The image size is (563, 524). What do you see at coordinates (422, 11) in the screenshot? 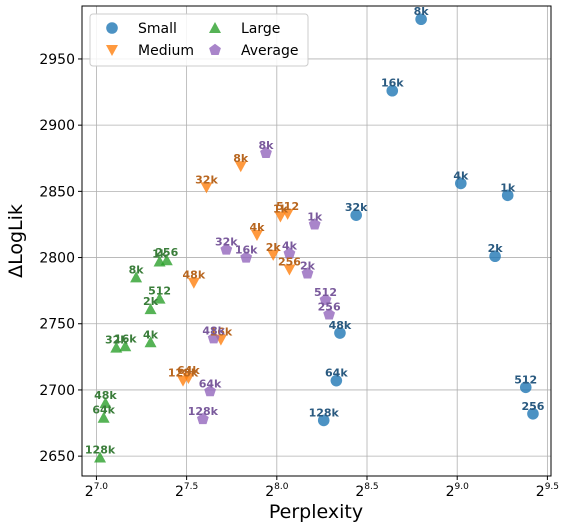
I see `point-label-small: 8k` at bounding box center [422, 11].